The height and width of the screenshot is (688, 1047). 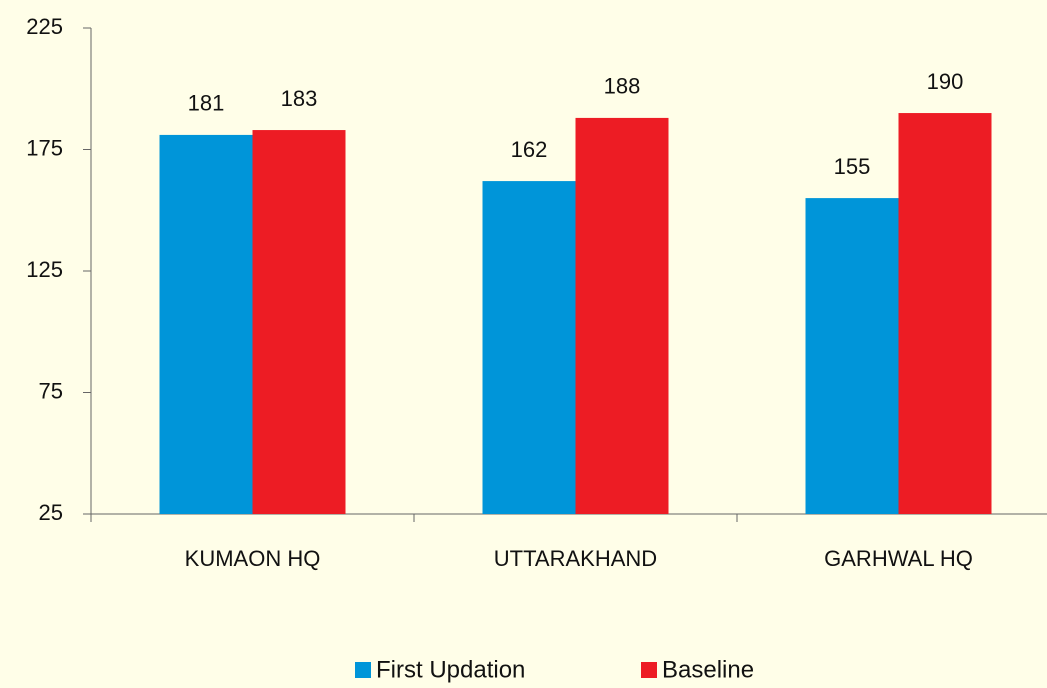 I want to click on y-tick-label: 225, so click(x=44, y=26).